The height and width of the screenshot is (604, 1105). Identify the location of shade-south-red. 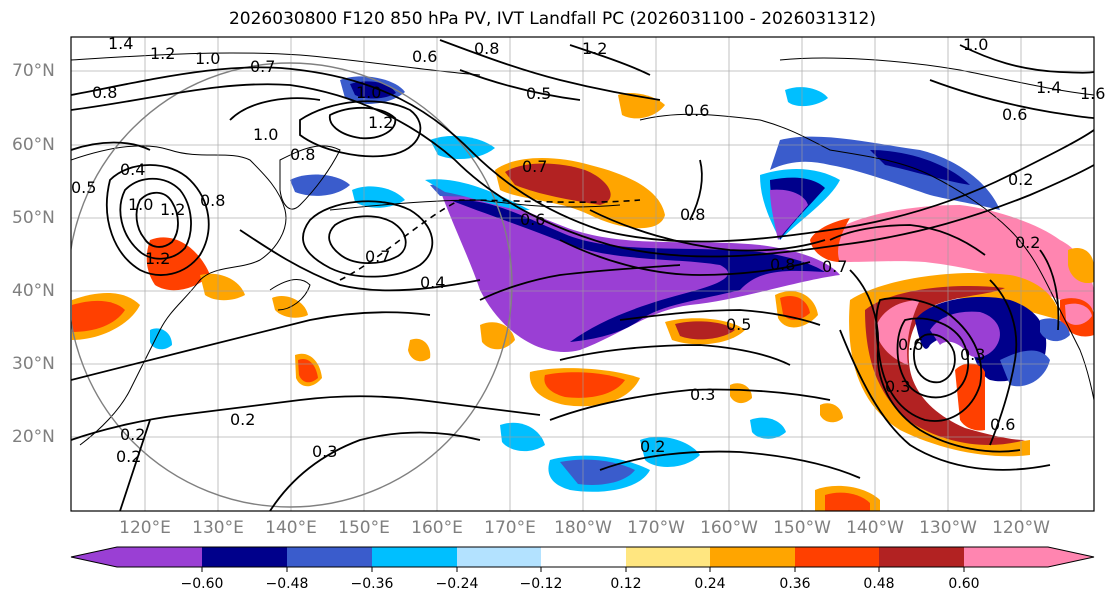
(847, 501).